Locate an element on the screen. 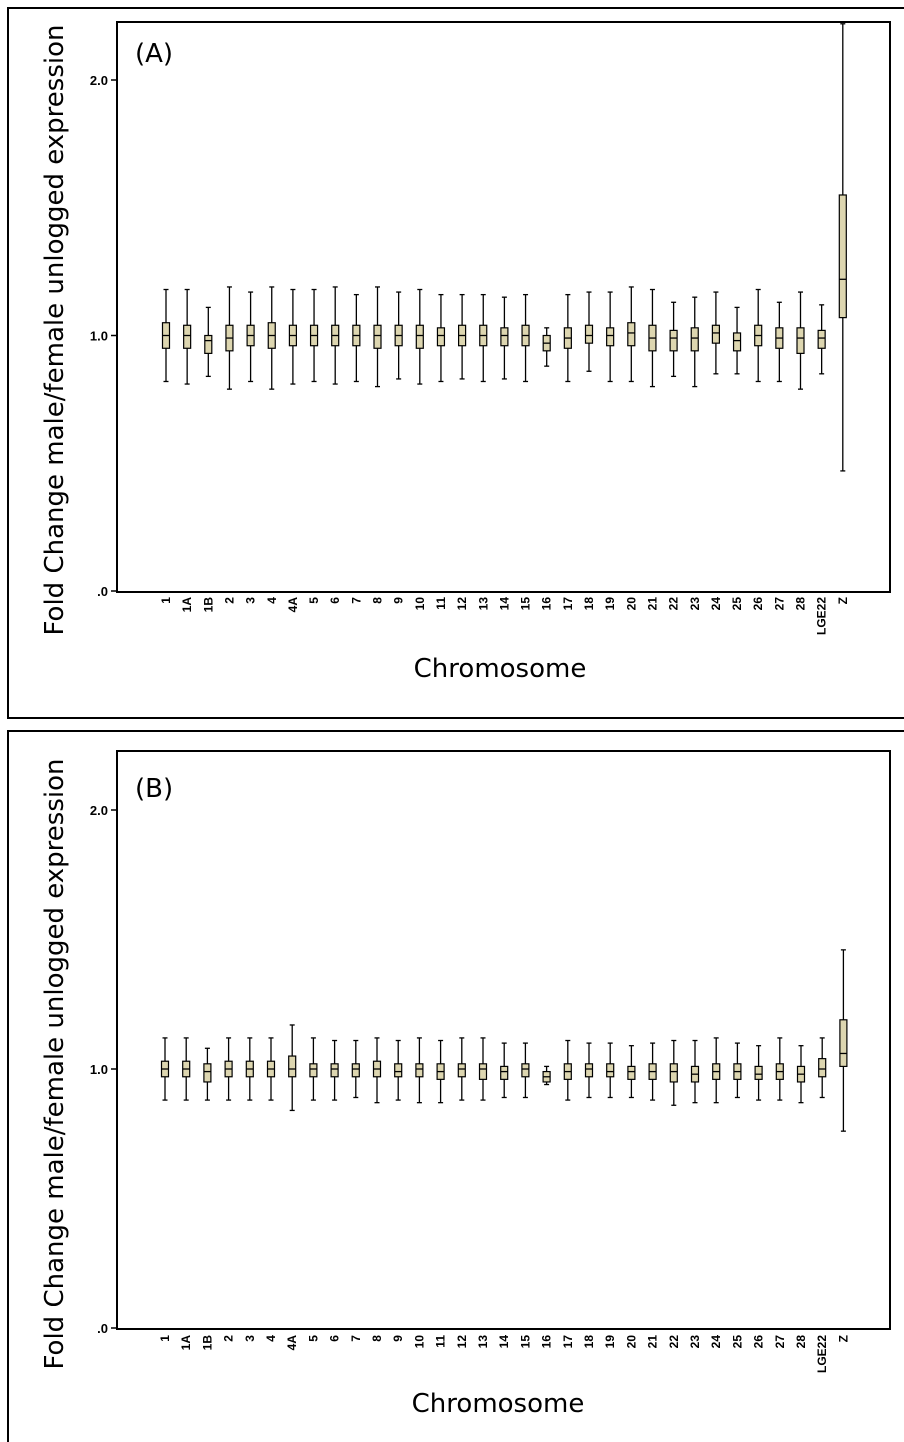 Image resolution: width=904 pixels, height=1442 pixels. x-tick-label: 3 is located at coordinates (251, 600).